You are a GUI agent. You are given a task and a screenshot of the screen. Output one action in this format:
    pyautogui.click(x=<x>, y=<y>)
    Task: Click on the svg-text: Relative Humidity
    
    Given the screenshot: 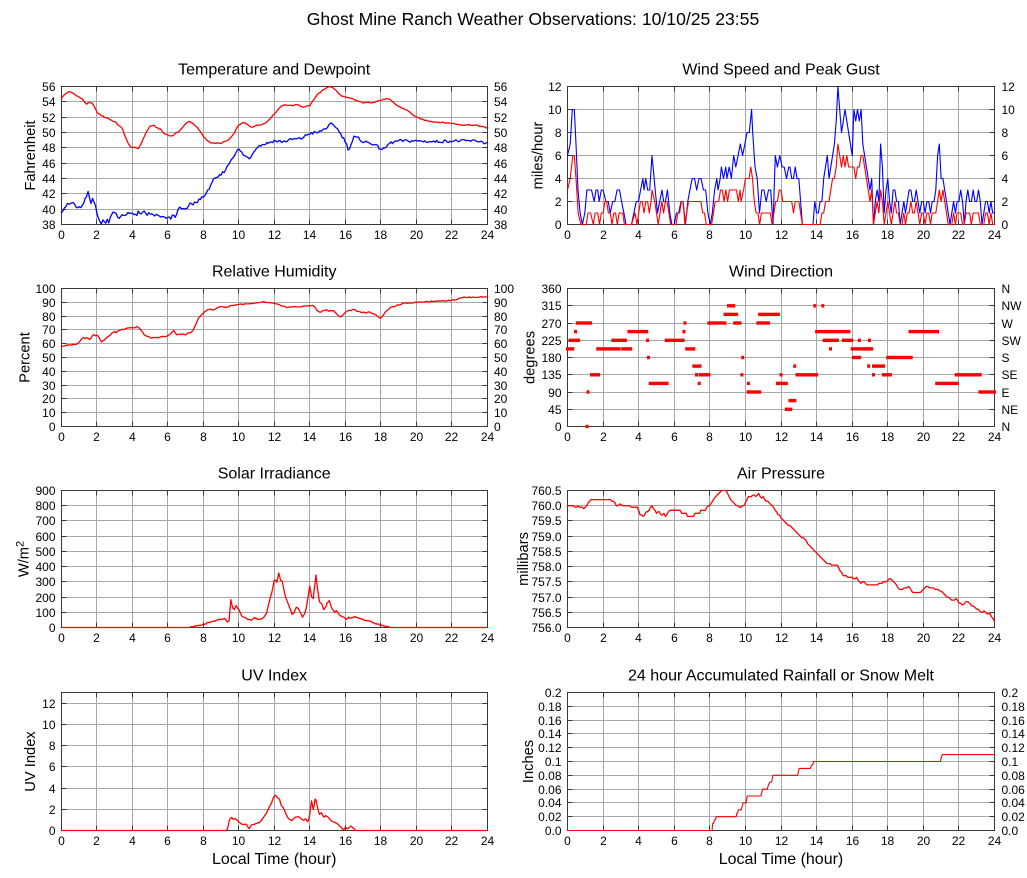 What is the action you would take?
    pyautogui.click(x=274, y=272)
    